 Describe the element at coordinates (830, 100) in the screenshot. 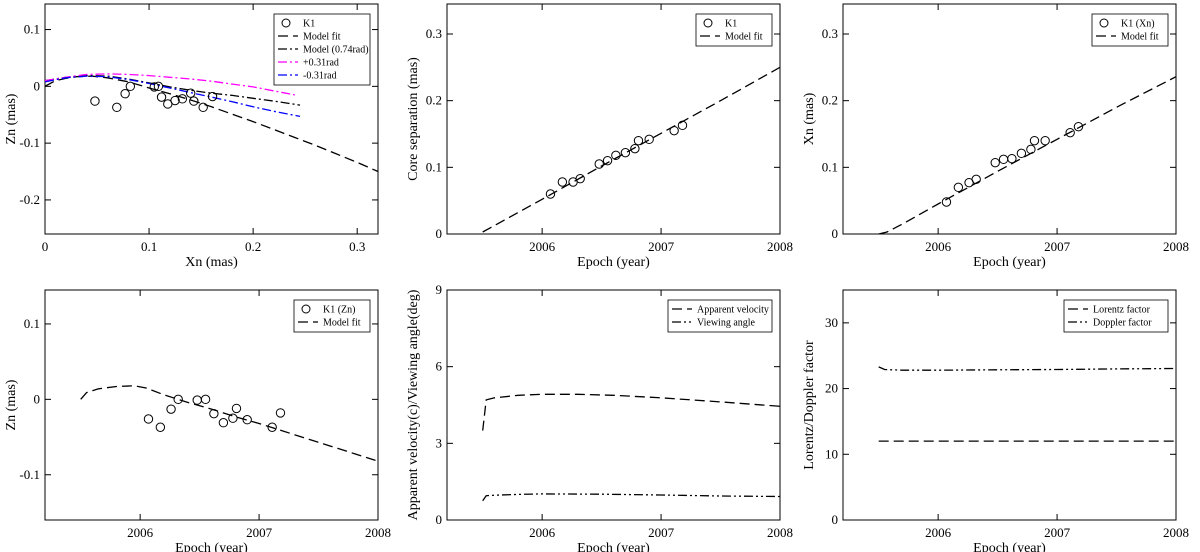

I see `y-tick-label: 0.2` at that location.